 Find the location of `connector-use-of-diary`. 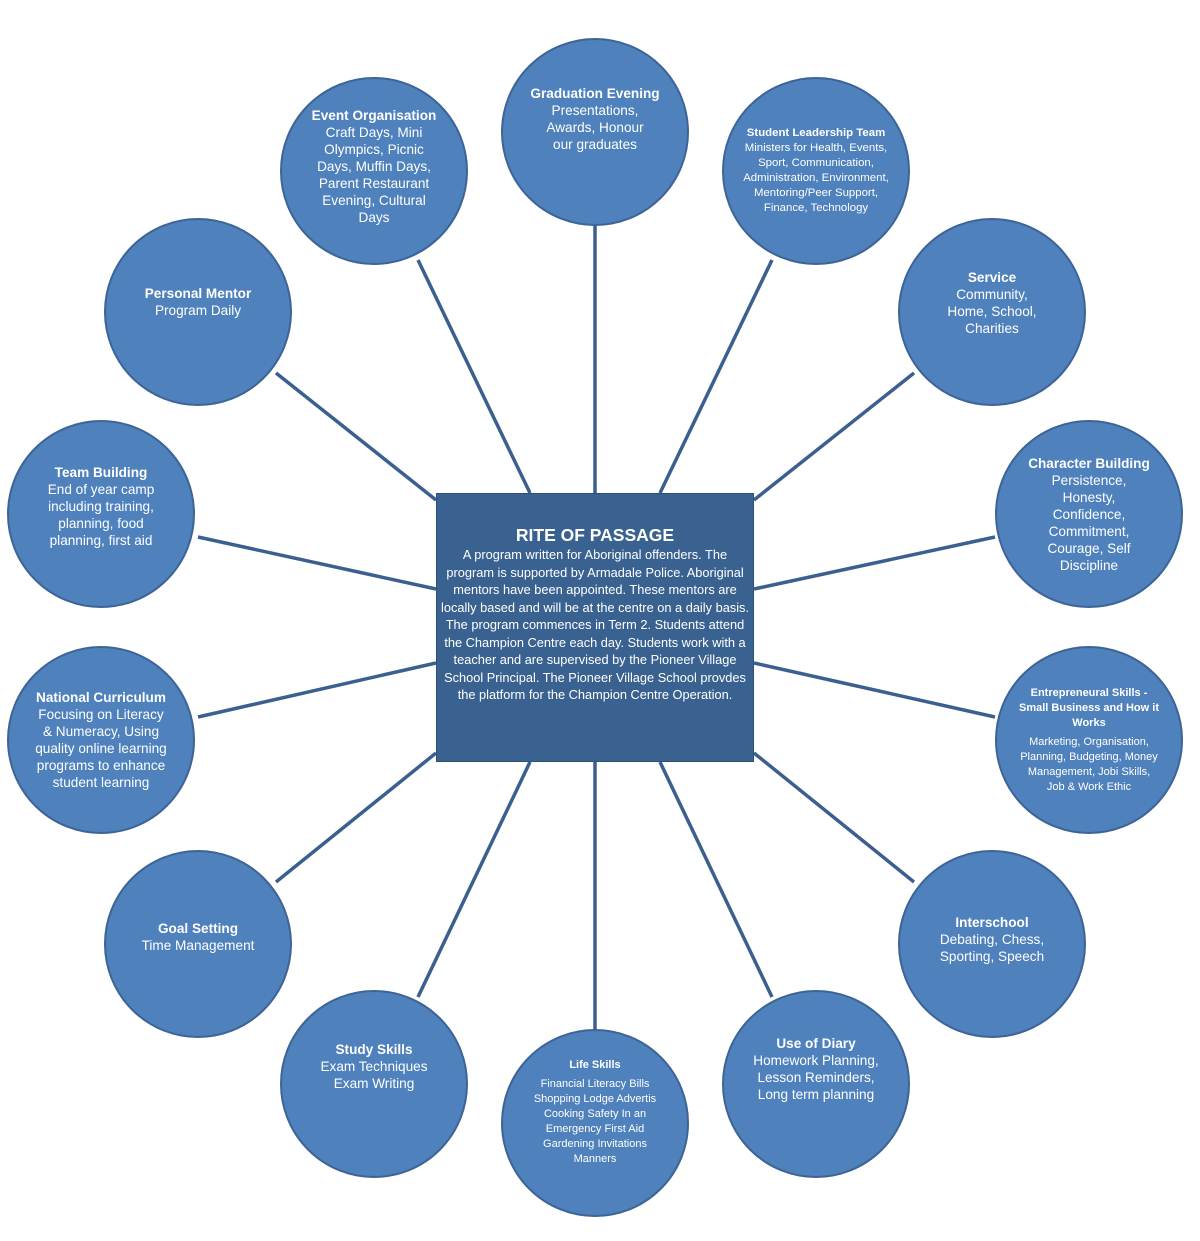

connector-use-of-diary is located at coordinates (716, 879).